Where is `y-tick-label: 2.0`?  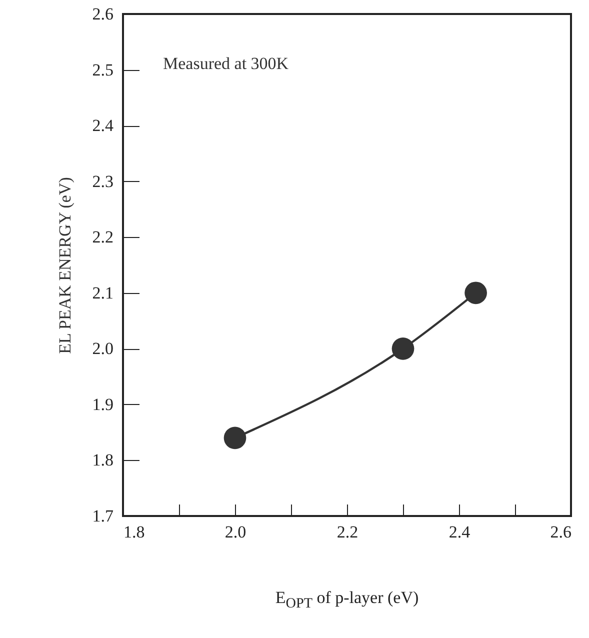
y-tick-label: 2.0 is located at coordinates (103, 348).